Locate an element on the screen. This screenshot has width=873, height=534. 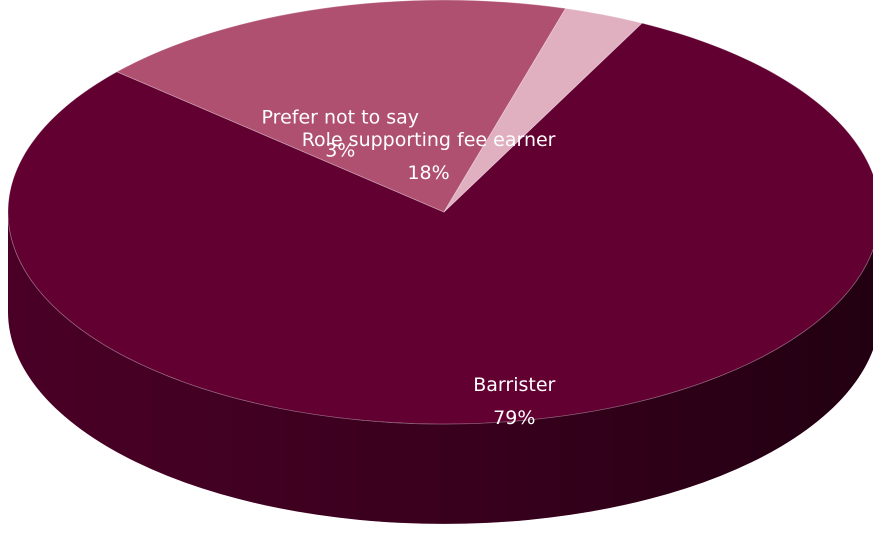
pie-label-value: 79% is located at coordinates (514, 418).